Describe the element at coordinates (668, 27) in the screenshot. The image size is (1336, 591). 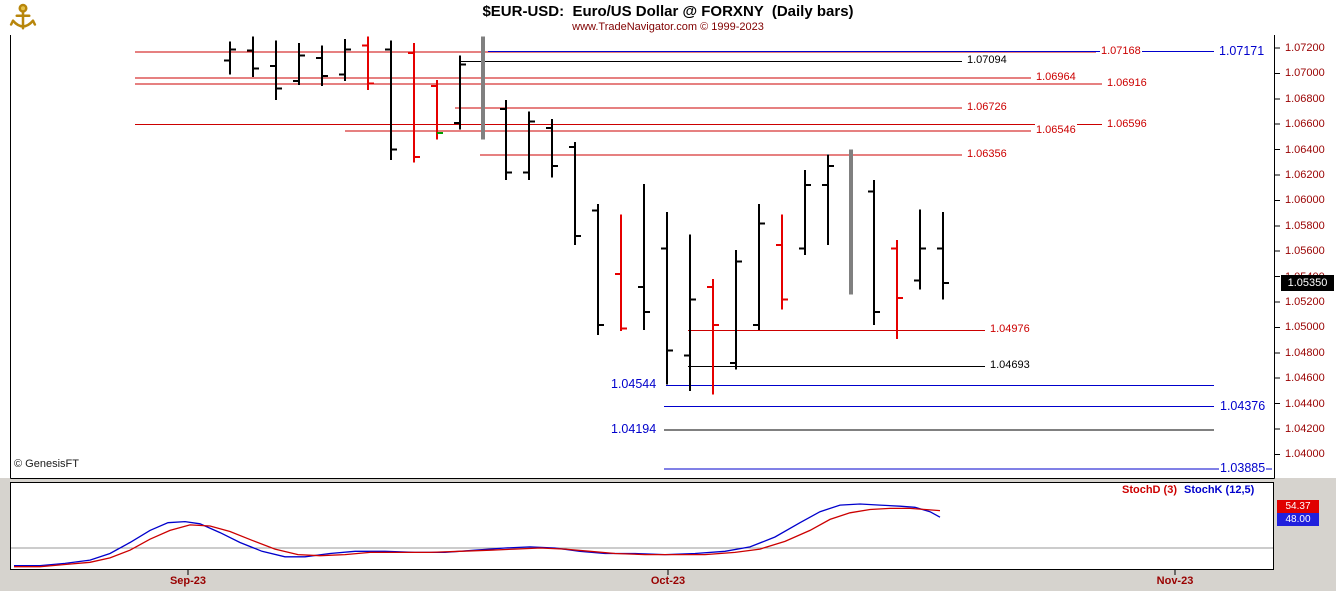
I see `chart-subtitle: www.TradeNavigator.com © 1999-2023` at that location.